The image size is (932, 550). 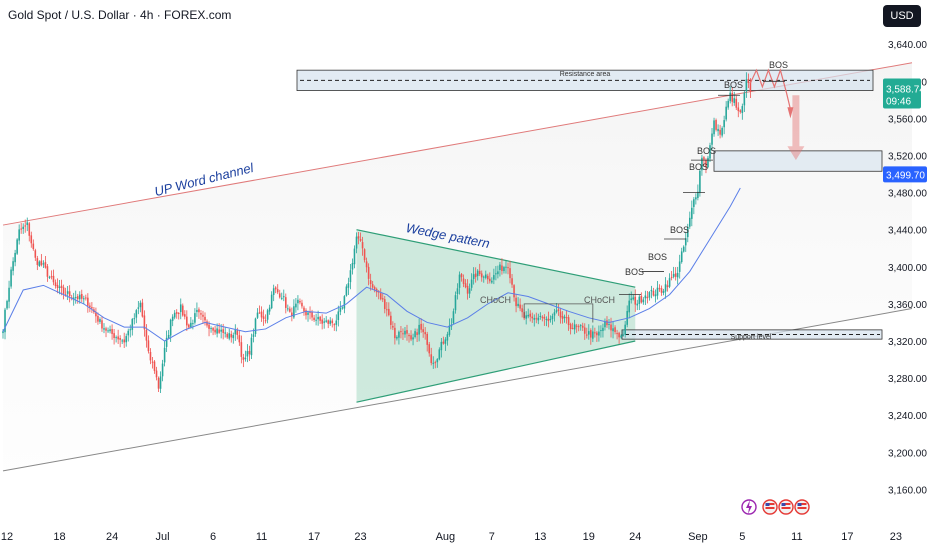 I want to click on choch-box, so click(x=558, y=313).